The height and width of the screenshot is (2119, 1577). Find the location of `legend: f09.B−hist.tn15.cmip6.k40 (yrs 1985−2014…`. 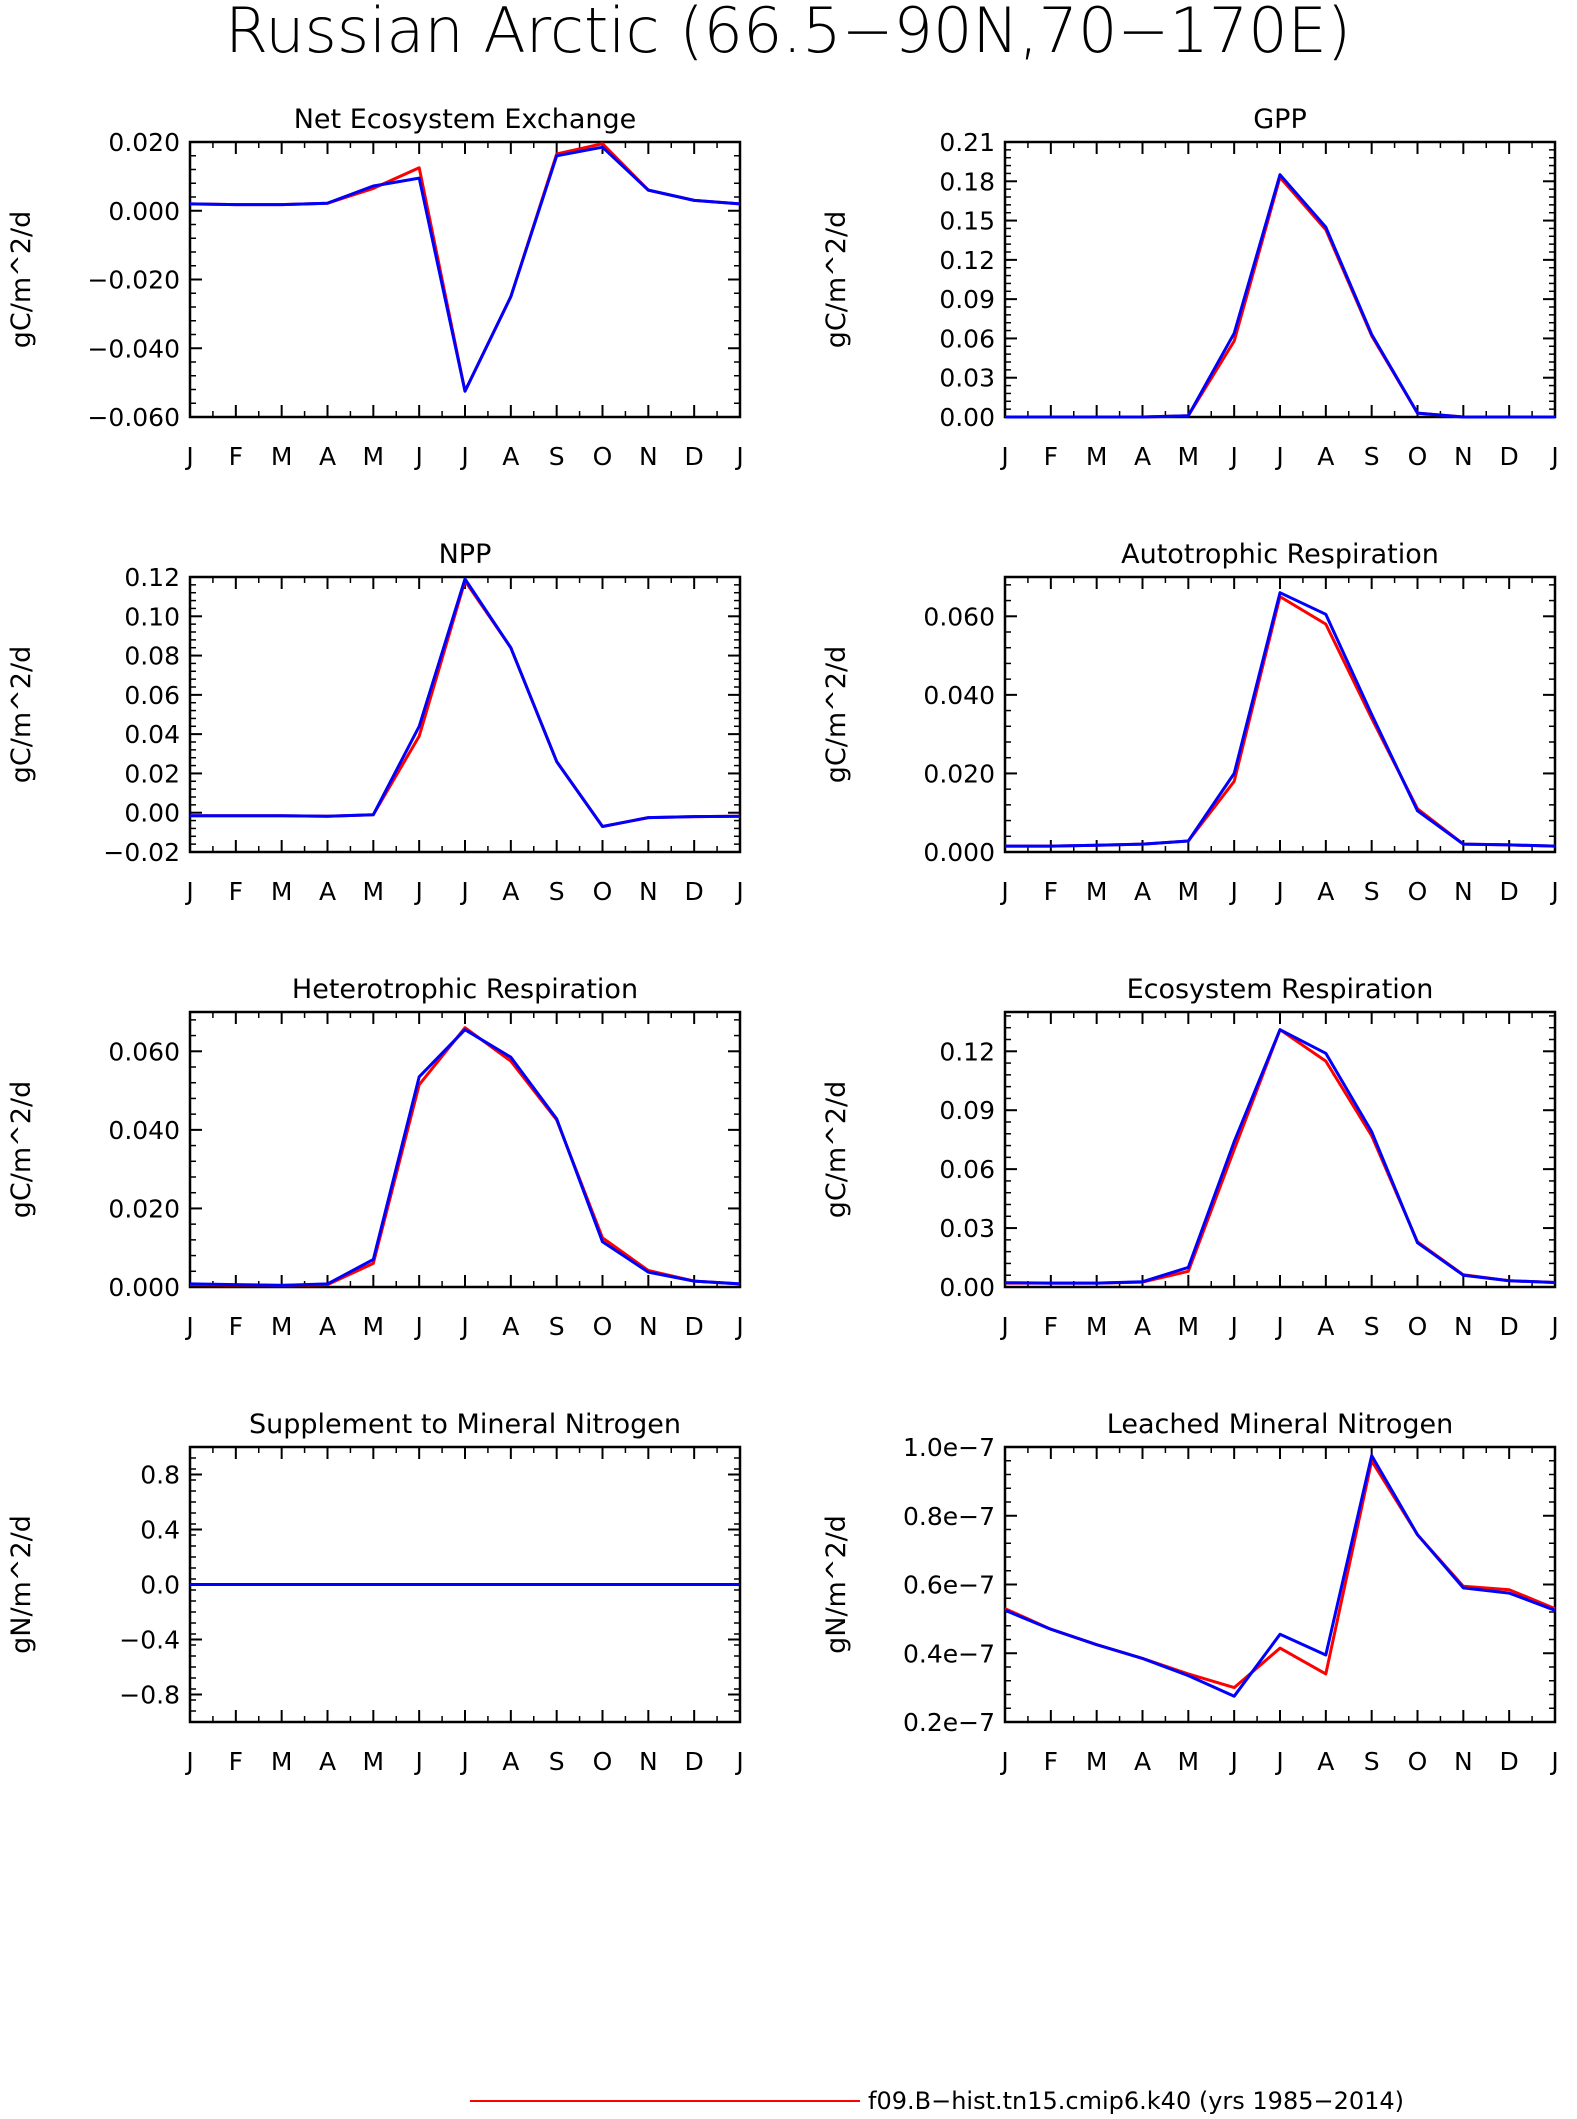

legend: f09.B−hist.tn15.cmip6.k40 (yrs 1985−2014… is located at coordinates (937, 2101).